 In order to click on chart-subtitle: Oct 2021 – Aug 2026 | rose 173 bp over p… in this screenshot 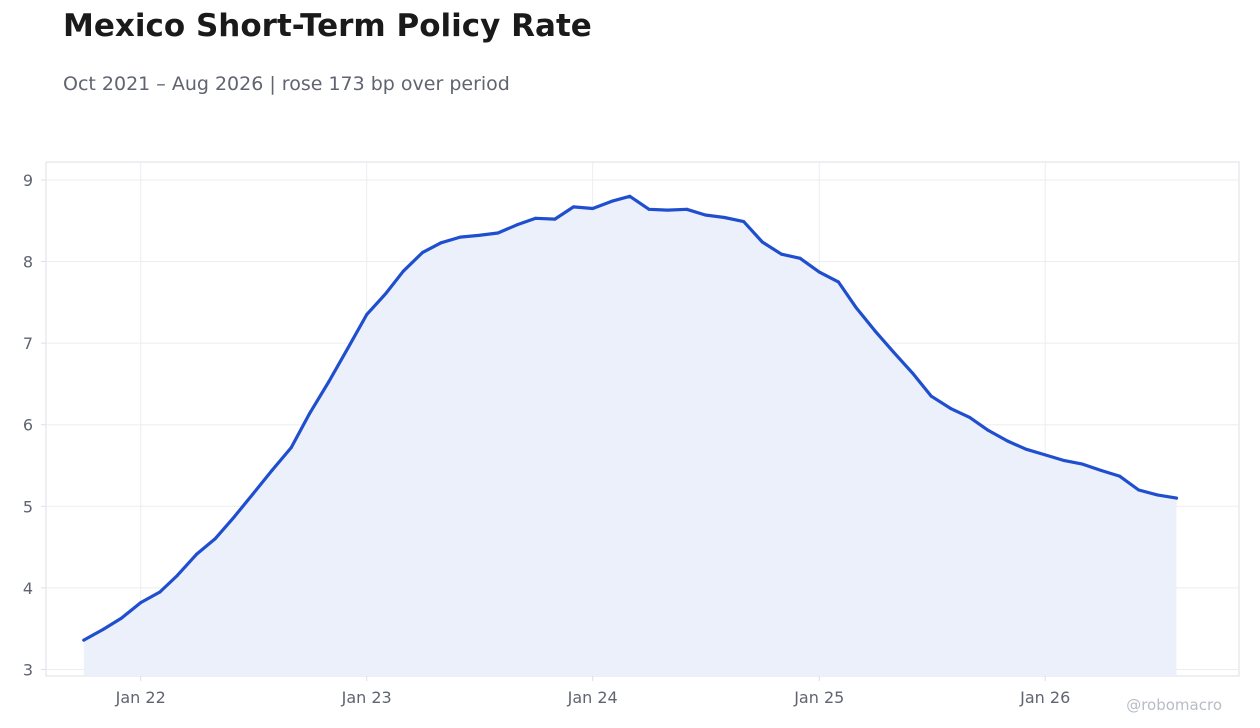, I will do `click(286, 84)`.